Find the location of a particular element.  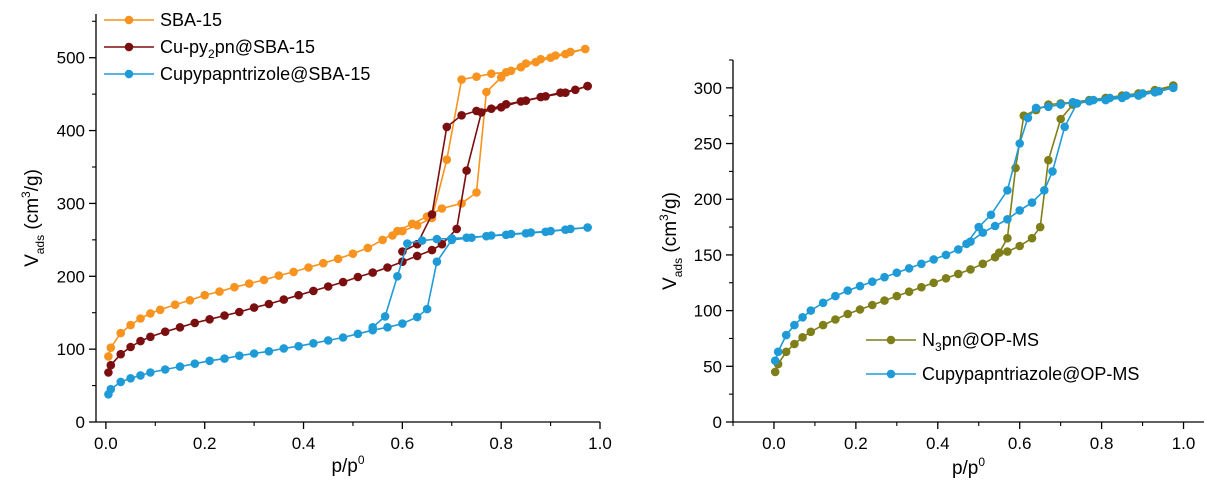

legend-label: Cu-py2pn@SBA-15 is located at coordinates (237, 49).